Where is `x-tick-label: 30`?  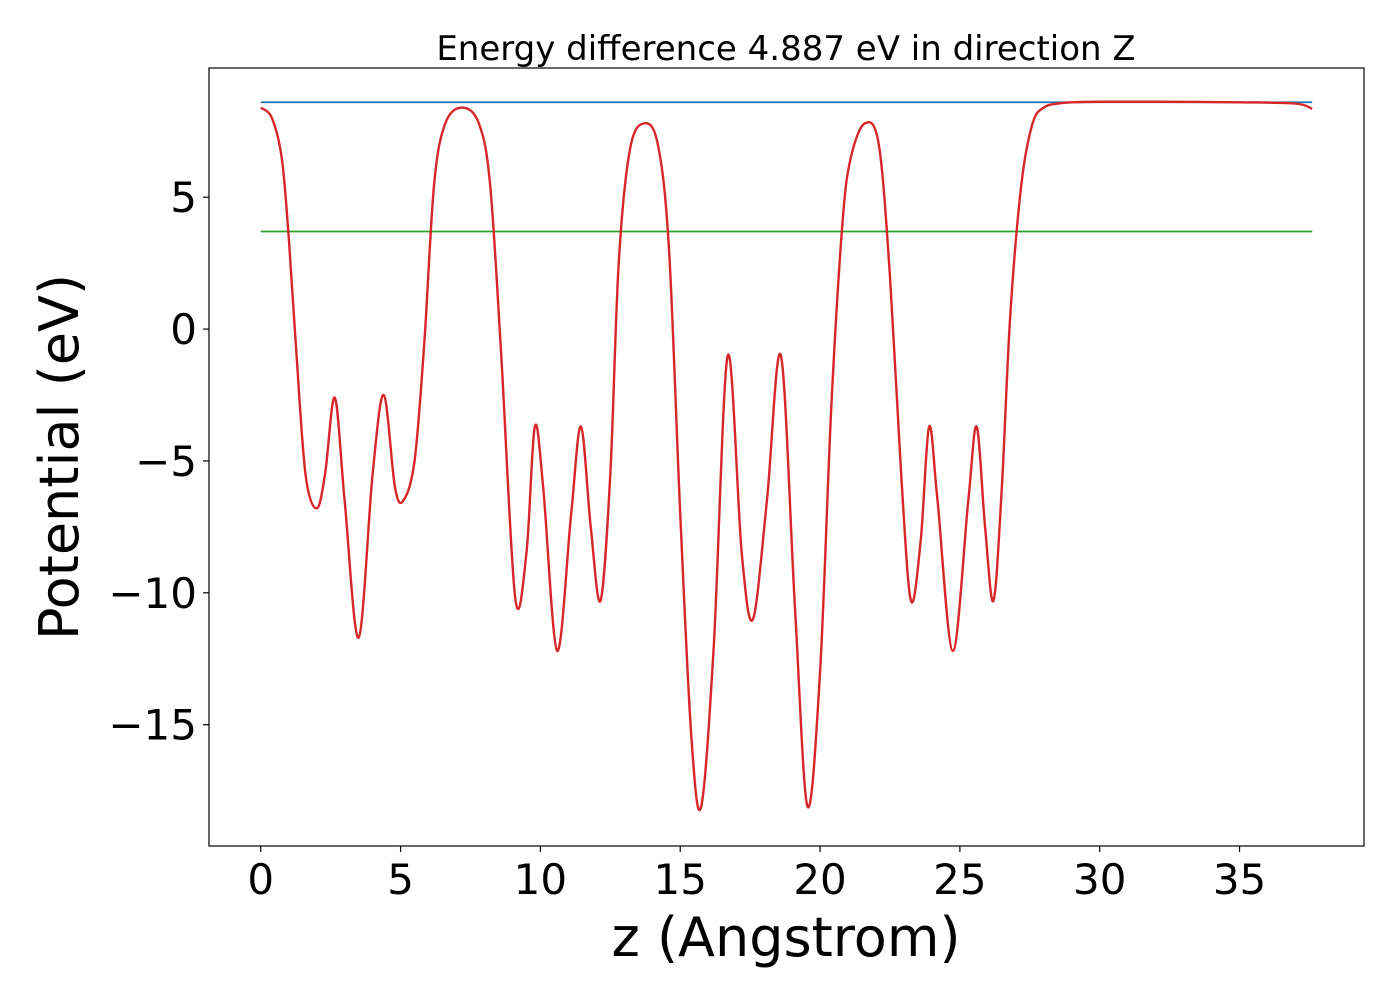
x-tick-label: 30 is located at coordinates (1099, 879).